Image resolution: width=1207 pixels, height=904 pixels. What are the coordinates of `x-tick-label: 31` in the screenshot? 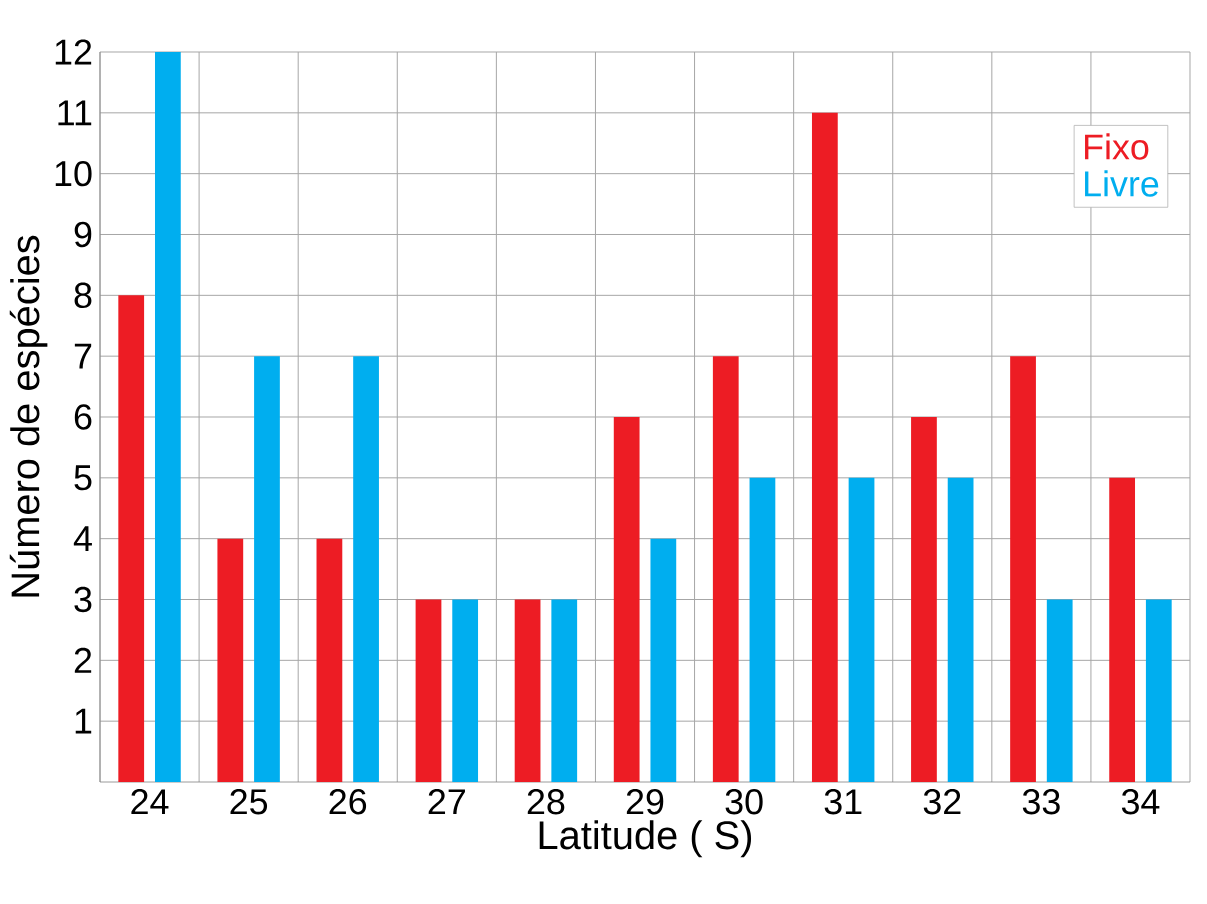 It's located at (843, 802).